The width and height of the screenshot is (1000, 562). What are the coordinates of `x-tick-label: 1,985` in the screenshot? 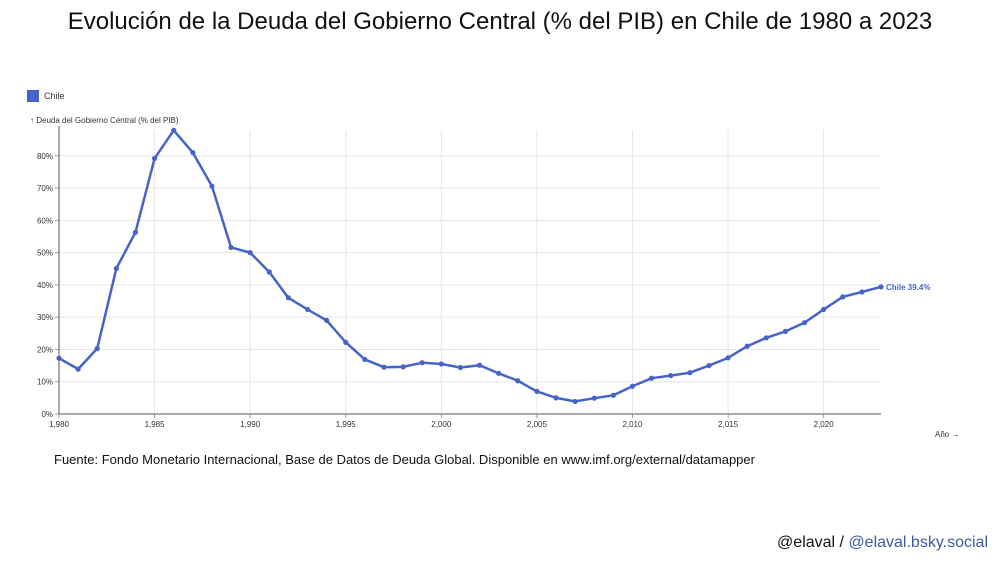 It's located at (155, 424).